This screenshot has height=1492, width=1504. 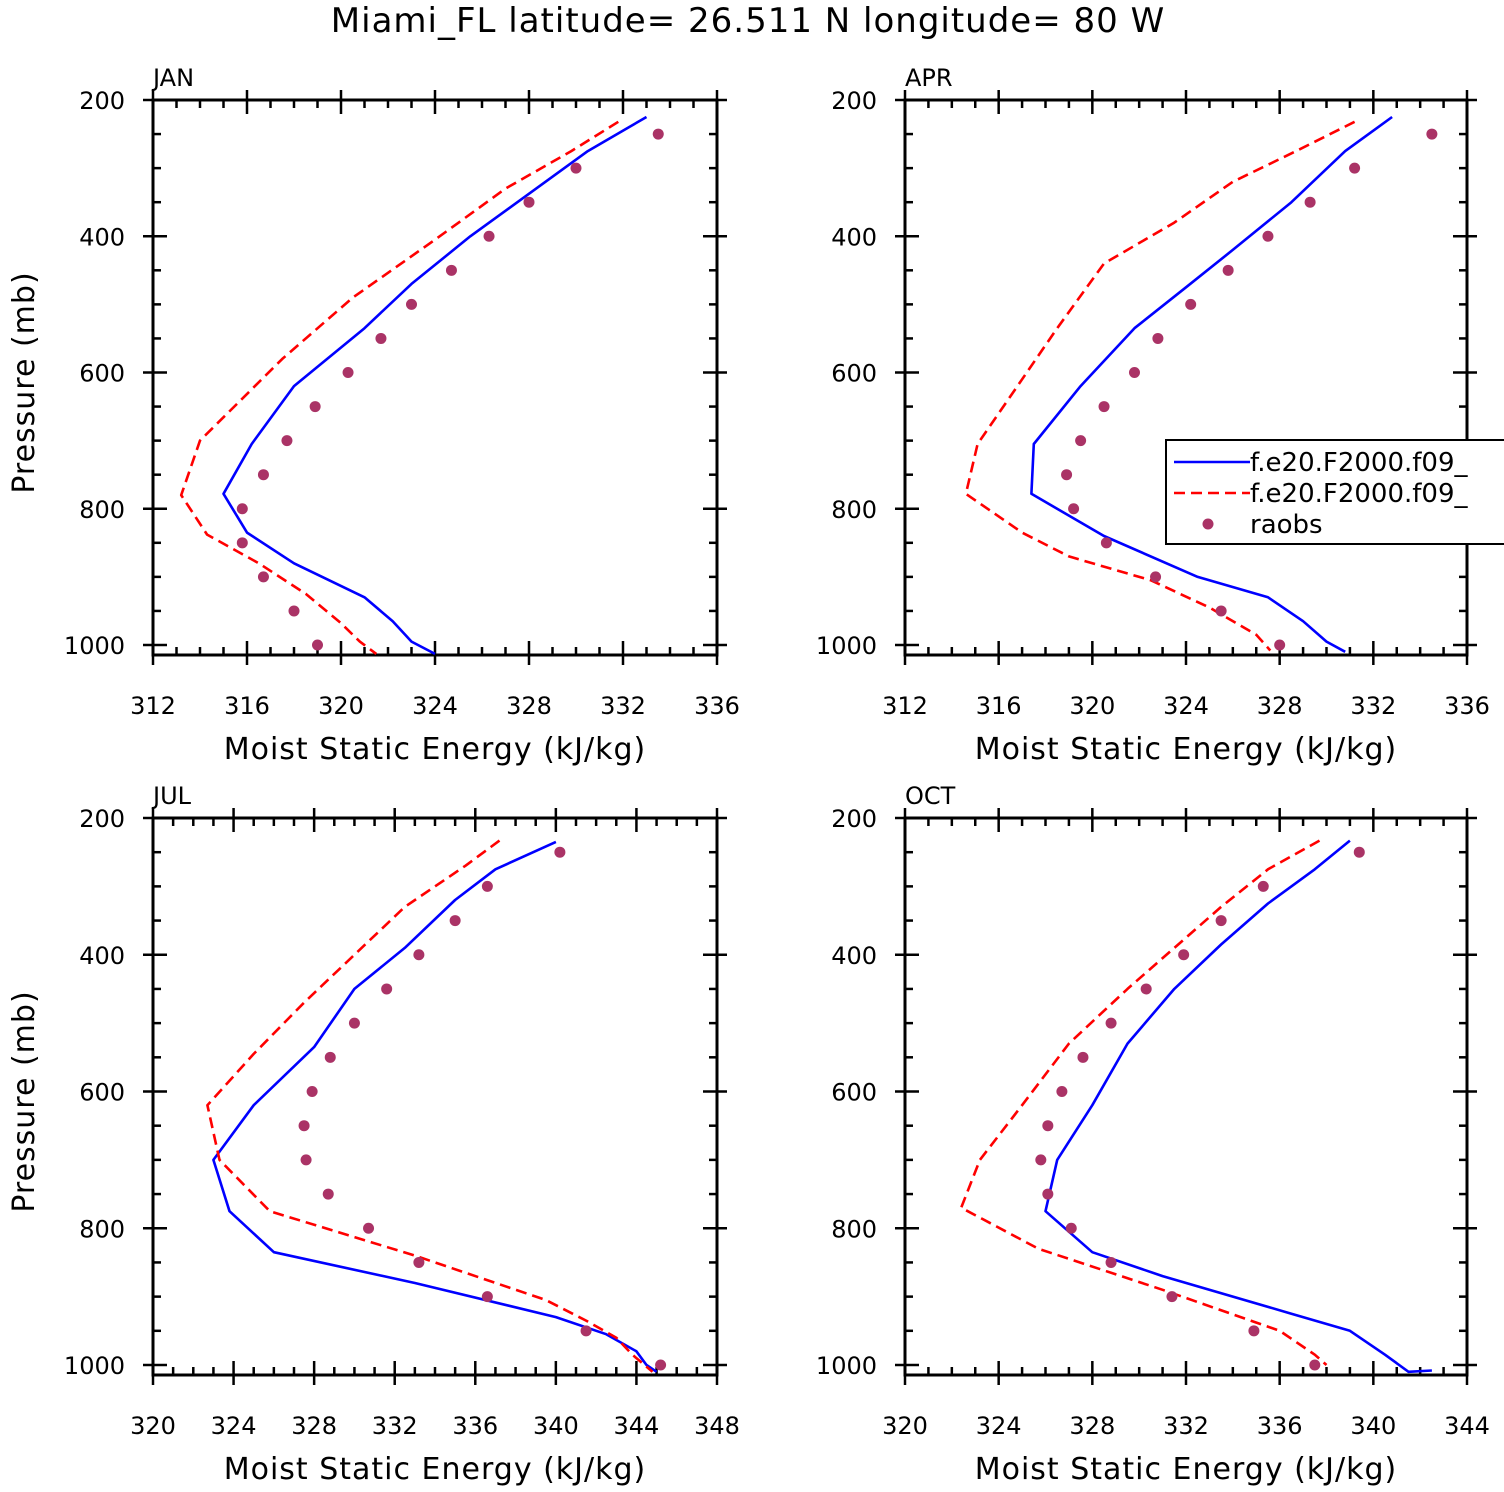 I want to click on panel-title: APR, so click(x=929, y=78).